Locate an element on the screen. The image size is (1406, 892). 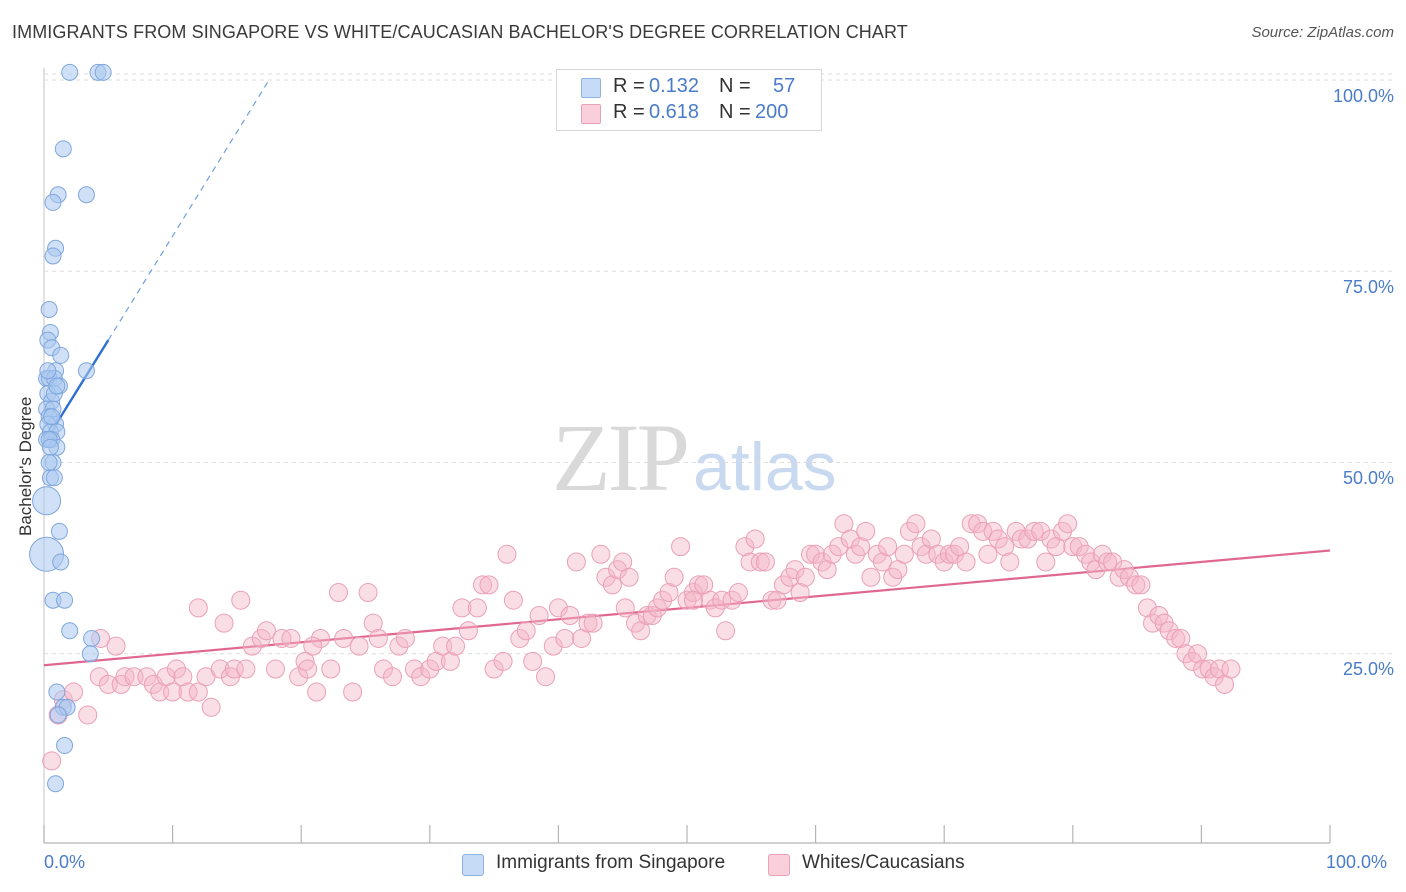
legend-row-singapore: R = 0.132 N = 57 is located at coordinates (689, 88).